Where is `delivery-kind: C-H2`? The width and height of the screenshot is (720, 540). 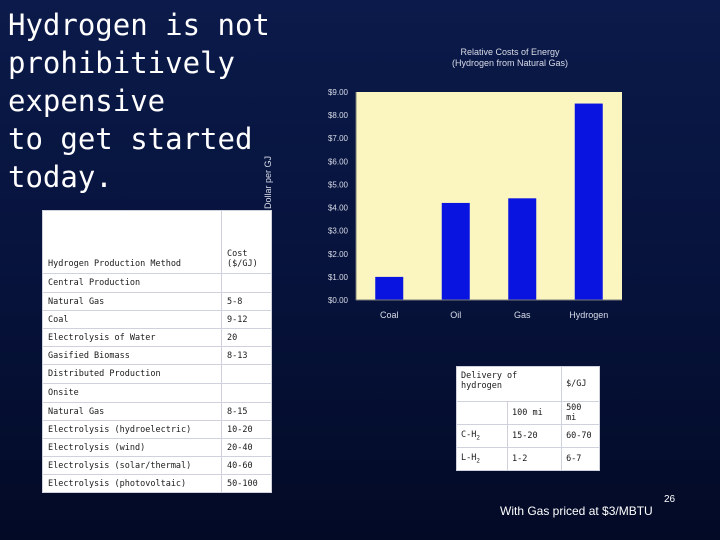
delivery-kind: C-H2 is located at coordinates (482, 436).